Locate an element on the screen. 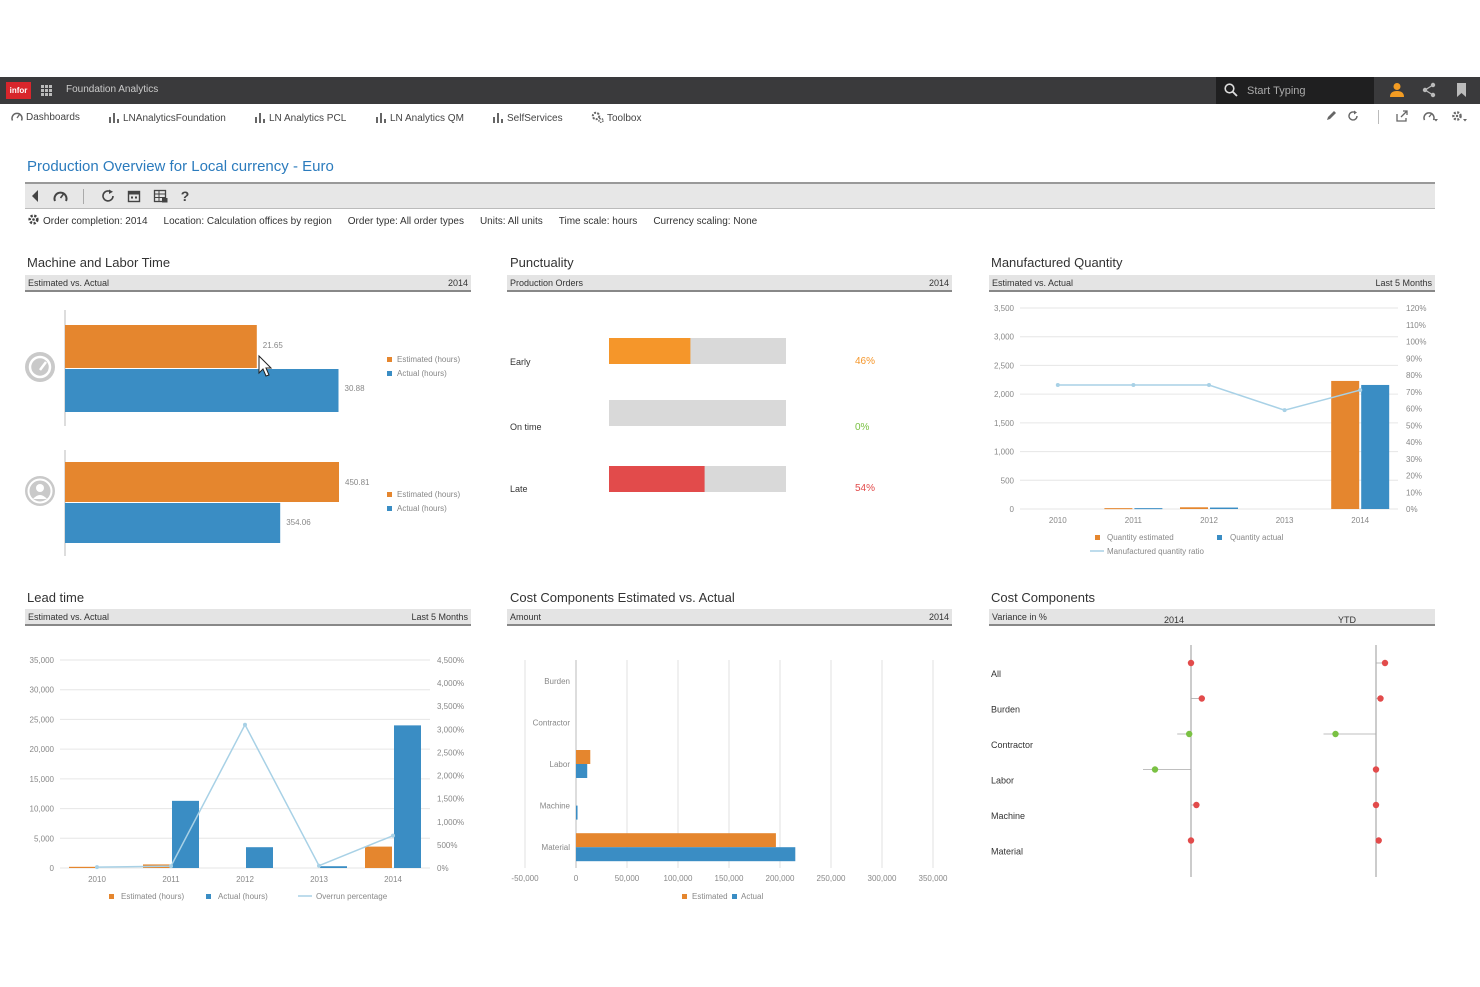  legend-swatch-quantity-estimated is located at coordinates (1097, 537).